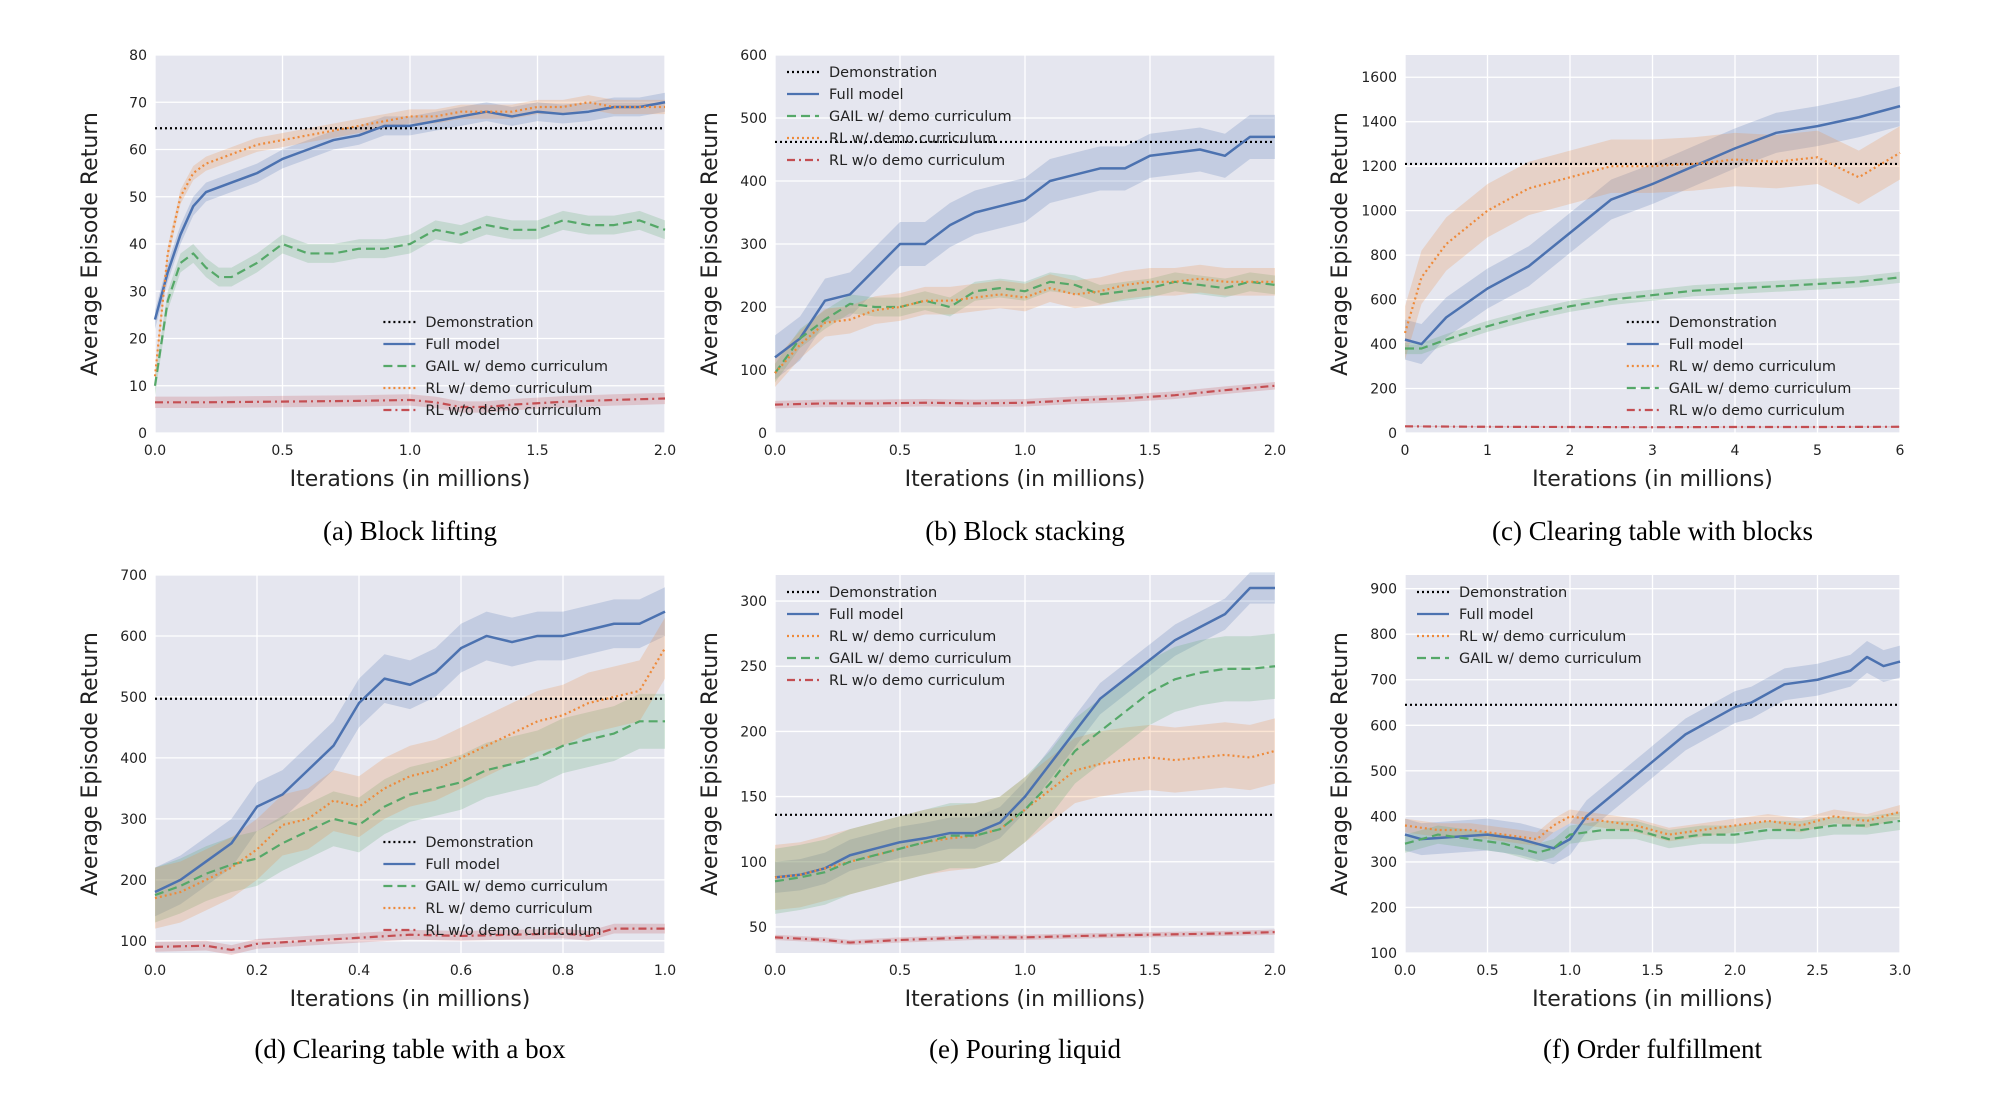  What do you see at coordinates (1379, 167) in the screenshot?
I see `y-tick-label: 1200` at bounding box center [1379, 167].